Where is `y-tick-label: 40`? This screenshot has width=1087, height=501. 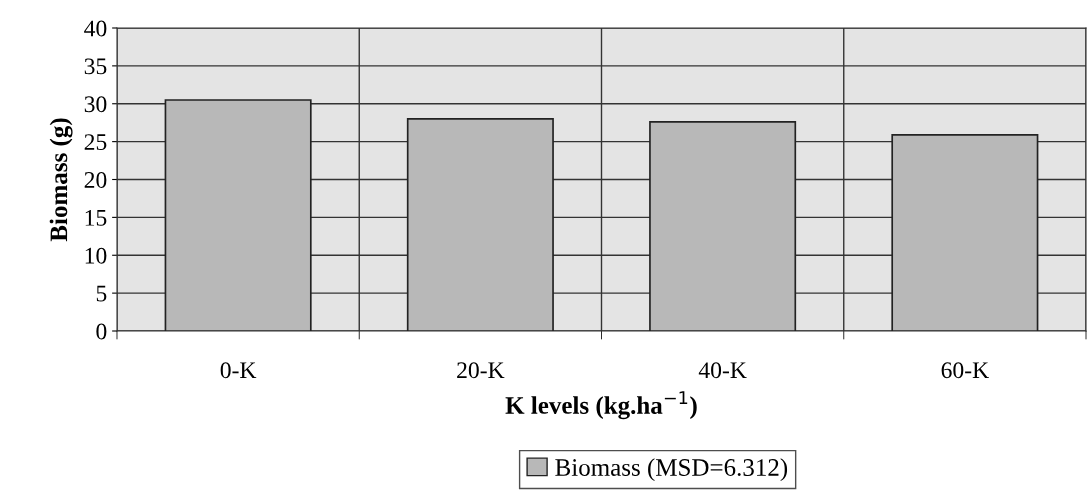
y-tick-label: 40 is located at coordinates (95, 28).